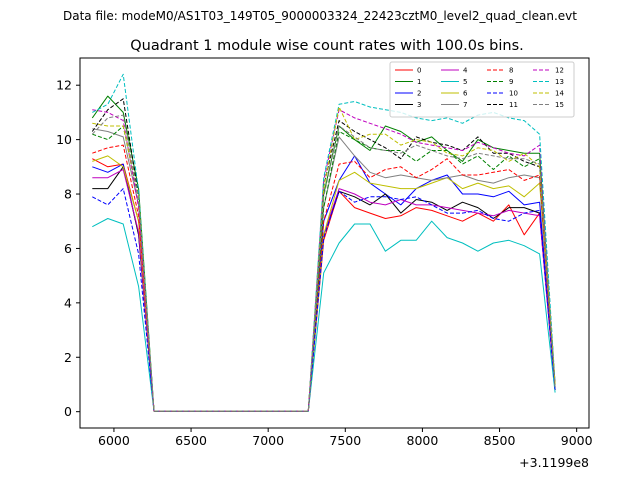 The image size is (640, 484). What do you see at coordinates (513, 105) in the screenshot?
I see `legend-label-11: 11` at bounding box center [513, 105].